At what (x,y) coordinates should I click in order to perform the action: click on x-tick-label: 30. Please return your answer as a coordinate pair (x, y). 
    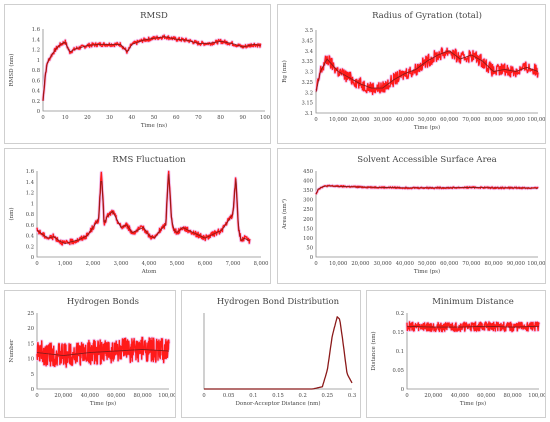
    Looking at the image, I should click on (109, 118).